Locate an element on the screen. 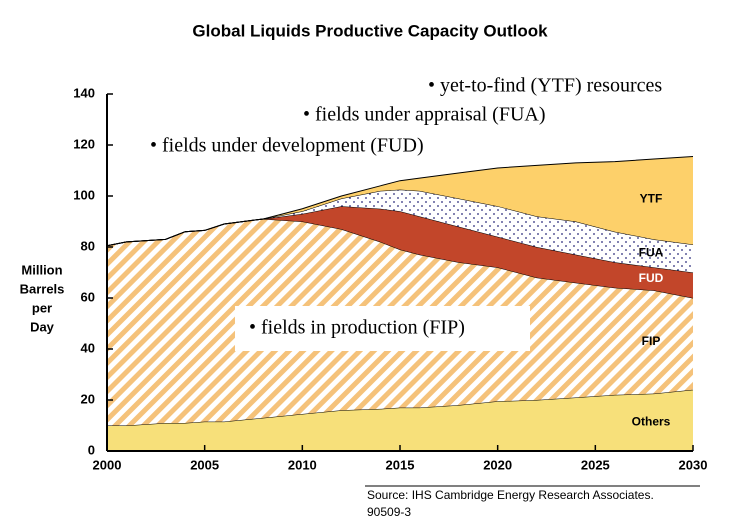 This screenshot has width=735, height=524. series-label: FUD is located at coordinates (651, 278).